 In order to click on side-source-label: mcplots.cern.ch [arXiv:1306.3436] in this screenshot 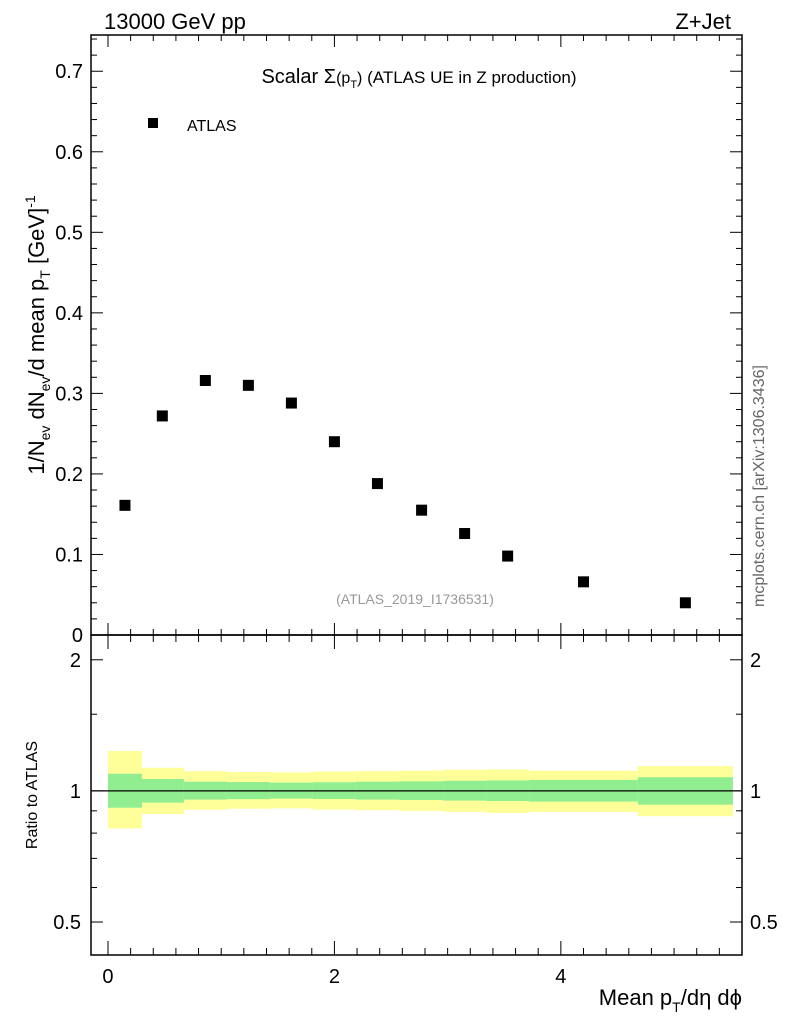, I will do `click(759, 486)`.